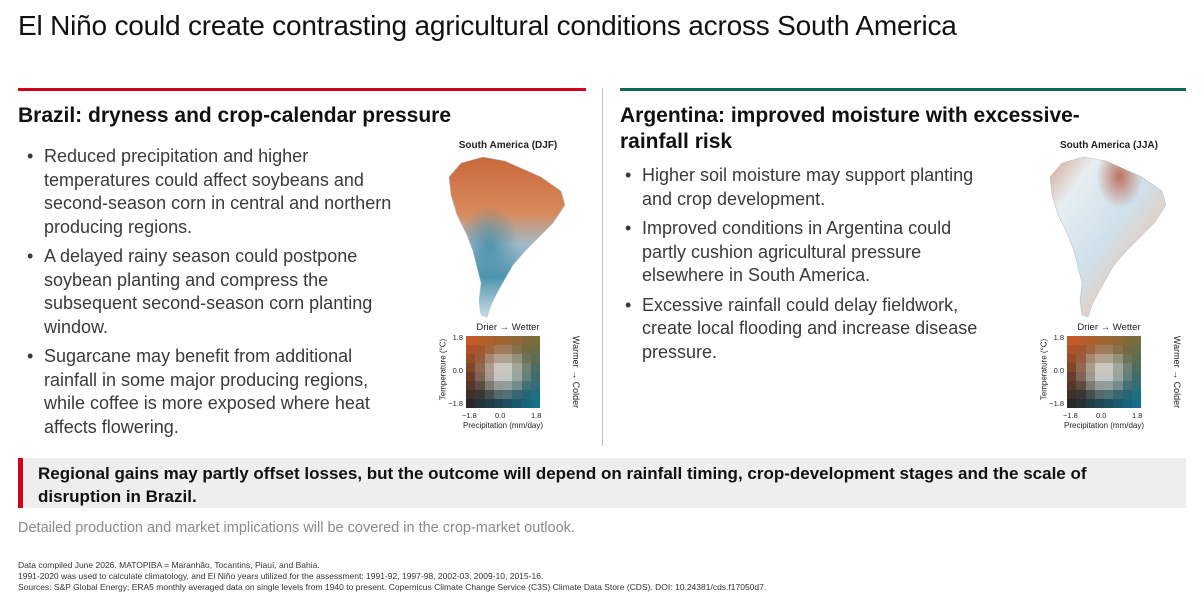 The width and height of the screenshot is (1204, 614). Describe the element at coordinates (457, 337) in the screenshot. I see `legend-y-tick: 1.8` at that location.